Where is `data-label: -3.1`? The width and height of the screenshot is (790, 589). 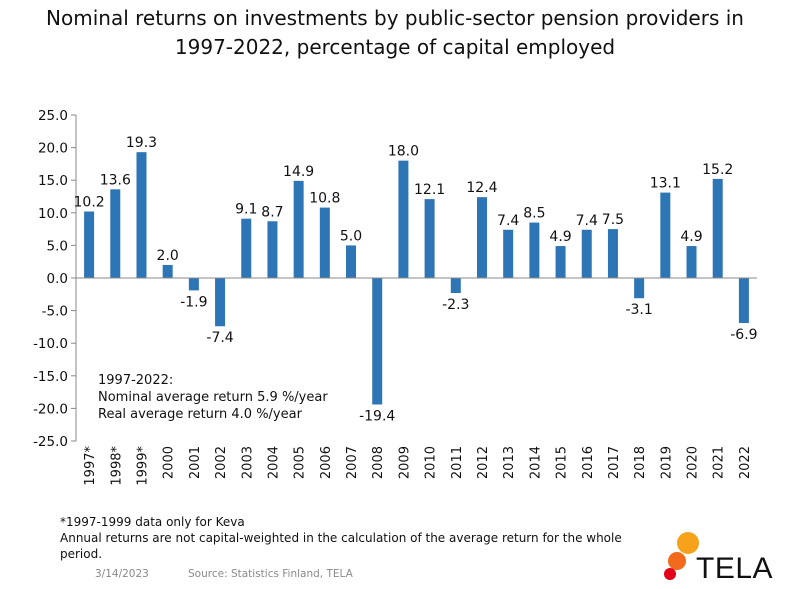
data-label: -3.1 is located at coordinates (638, 310).